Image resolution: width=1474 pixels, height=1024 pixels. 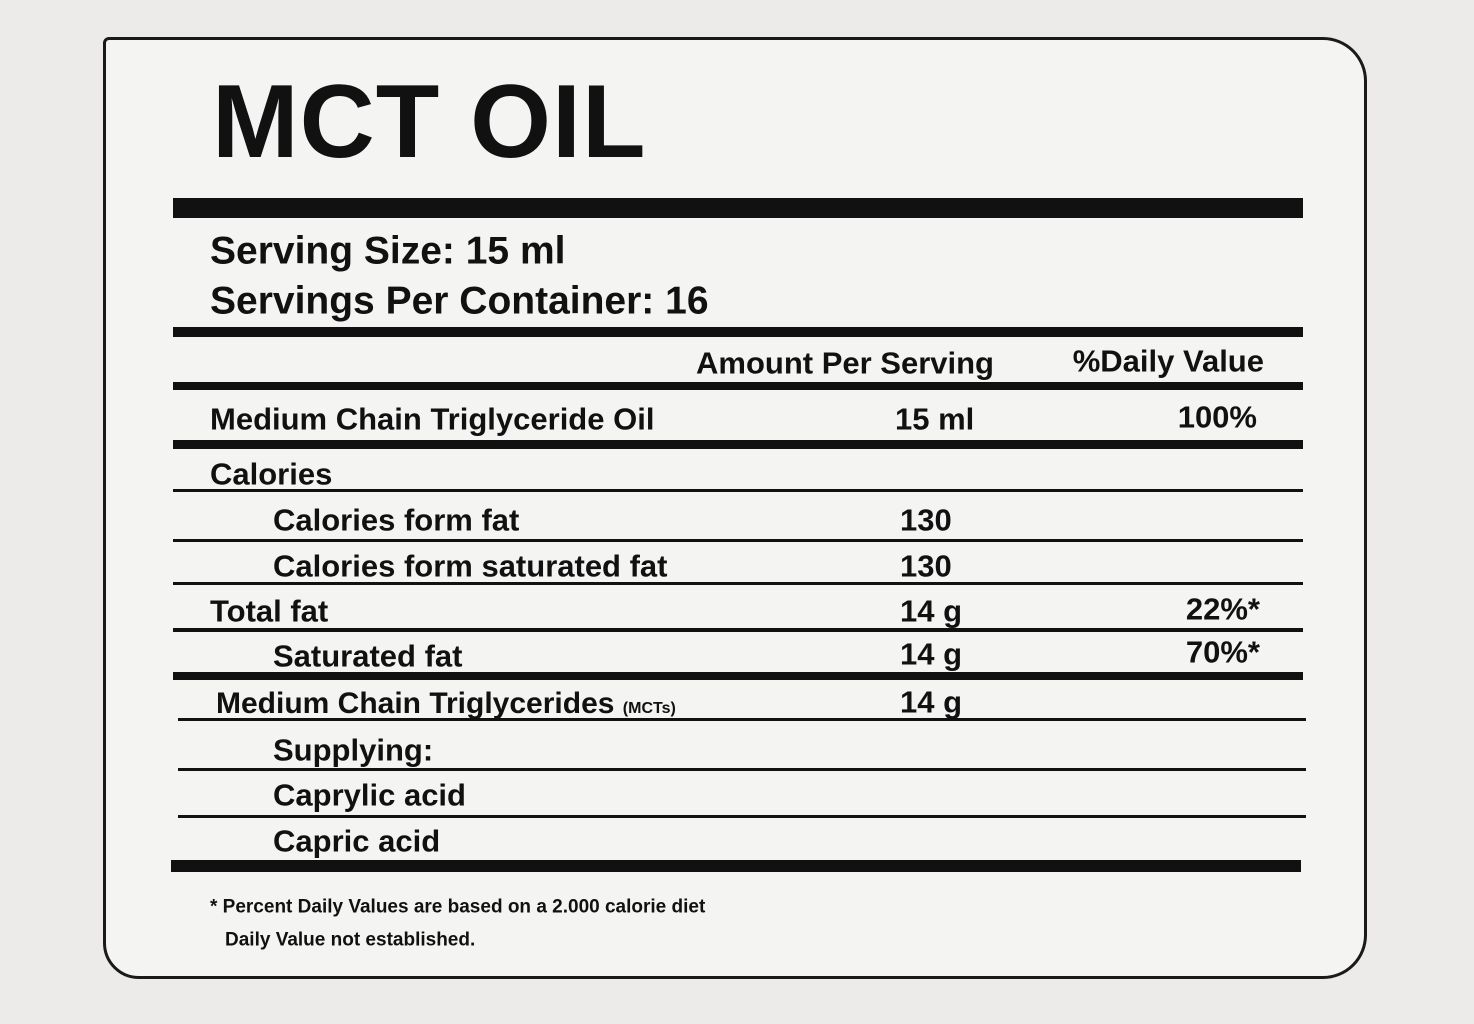 What do you see at coordinates (388, 251) in the screenshot?
I see `serving-size: Serving Size: 15 ml` at bounding box center [388, 251].